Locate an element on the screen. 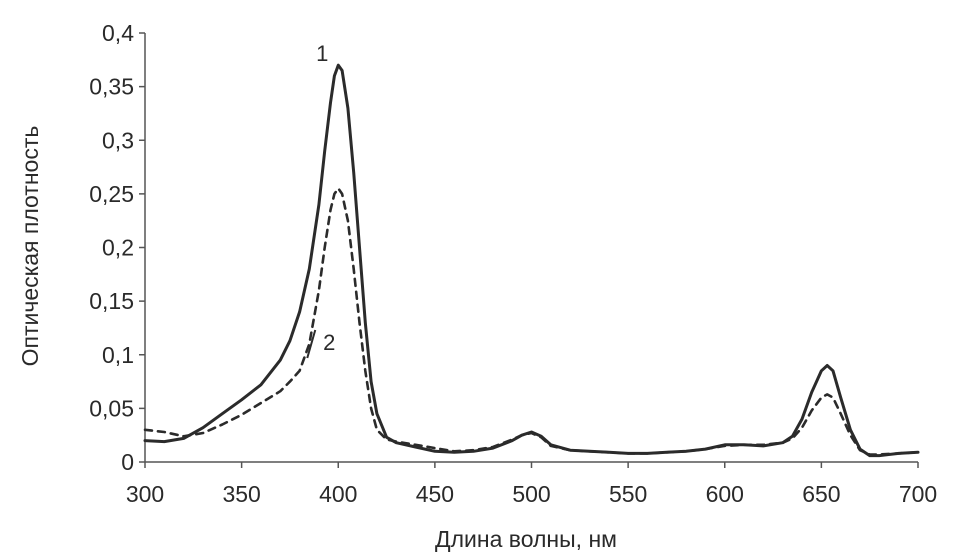 The width and height of the screenshot is (954, 560). x-tick-label: 700 is located at coordinates (918, 494).